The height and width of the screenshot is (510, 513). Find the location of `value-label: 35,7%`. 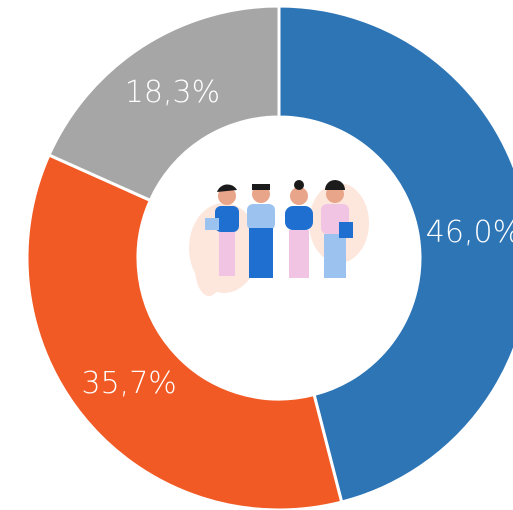

value-label: 35,7% is located at coordinates (129, 383).